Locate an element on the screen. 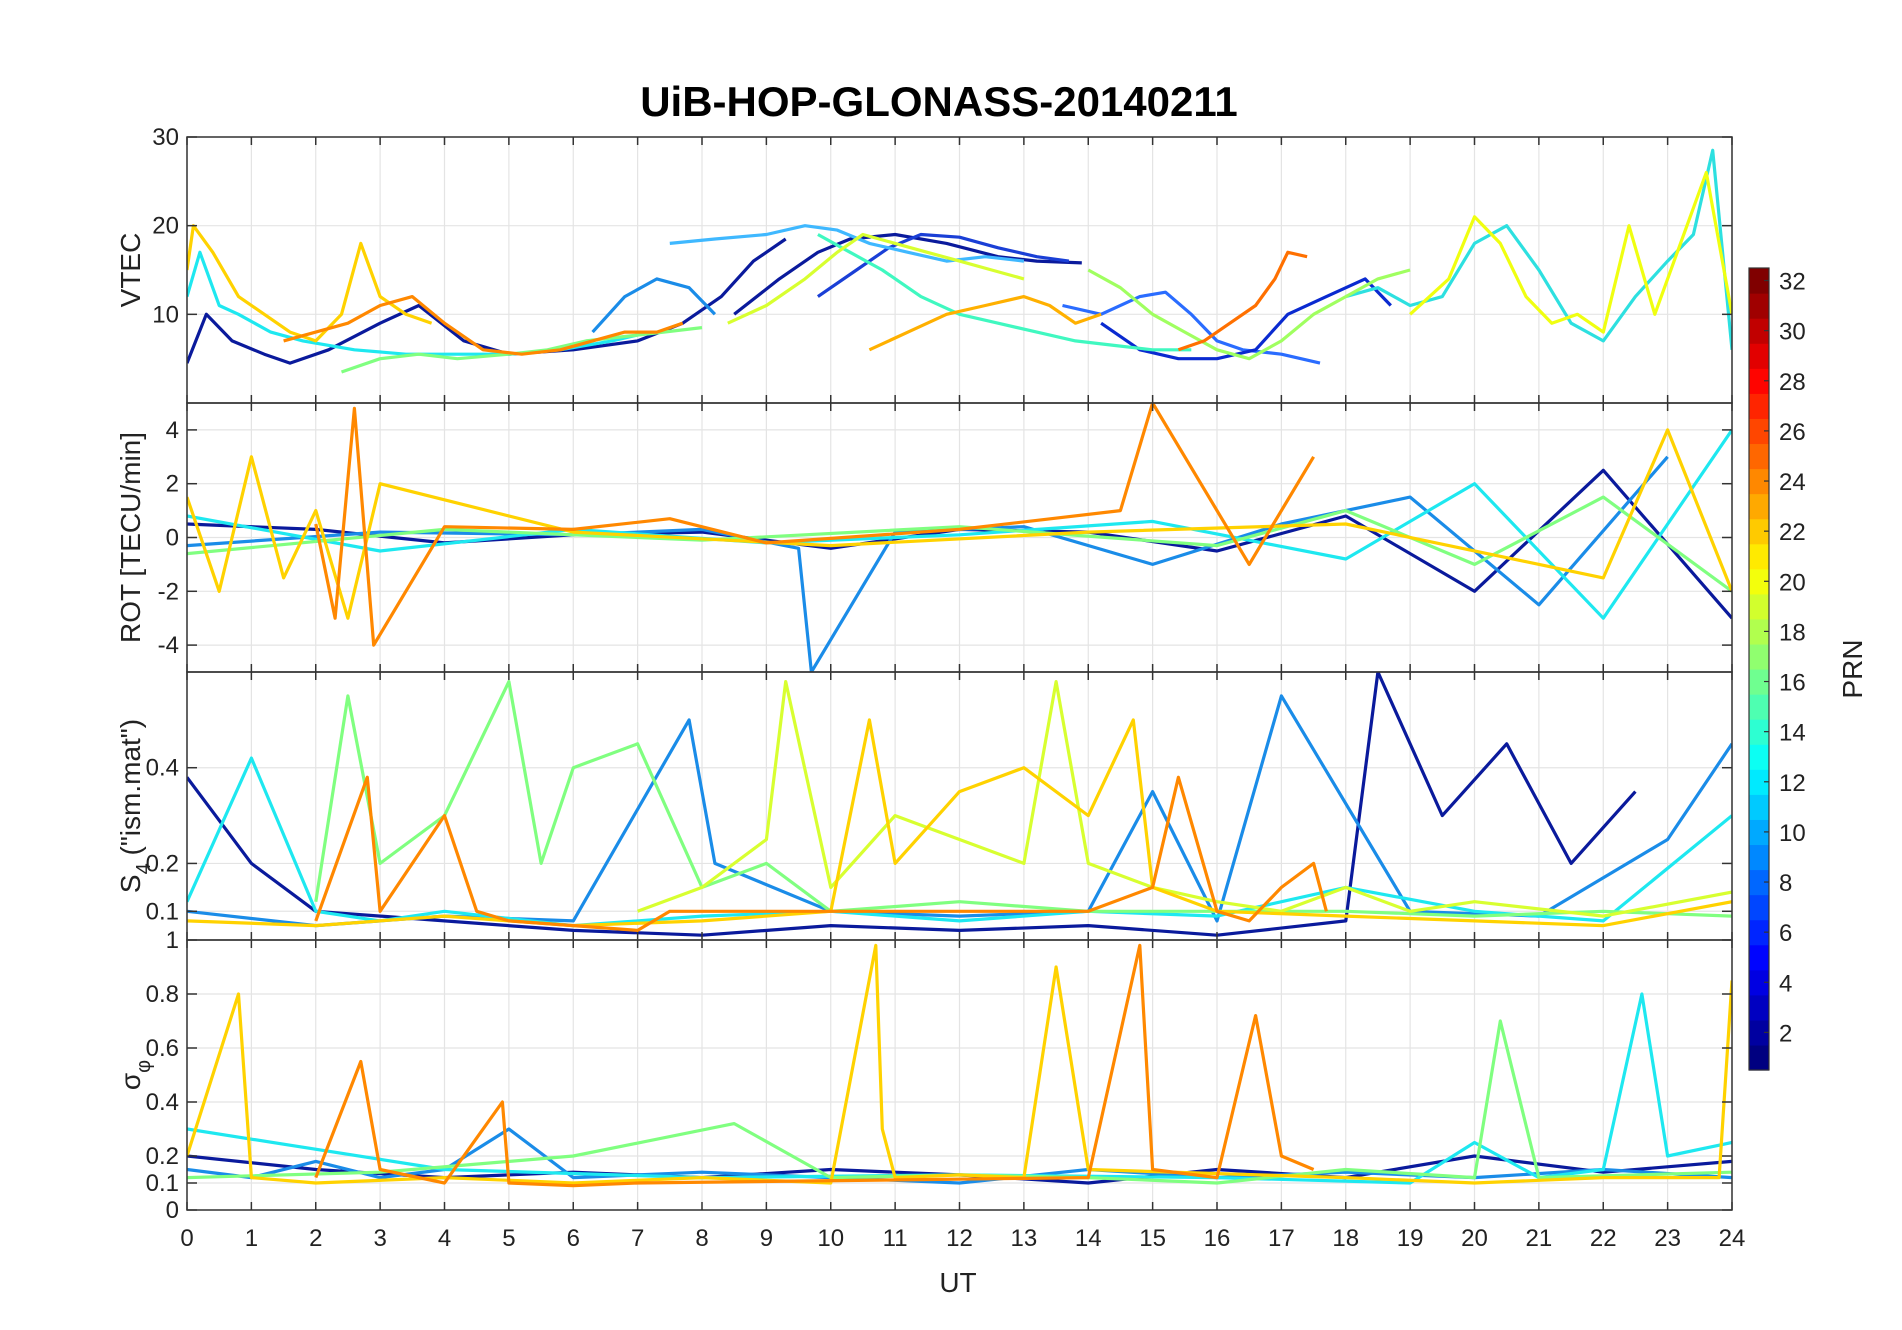 This screenshot has width=1902, height=1330. y-tick-label: 0.8 is located at coordinates (162, 994).